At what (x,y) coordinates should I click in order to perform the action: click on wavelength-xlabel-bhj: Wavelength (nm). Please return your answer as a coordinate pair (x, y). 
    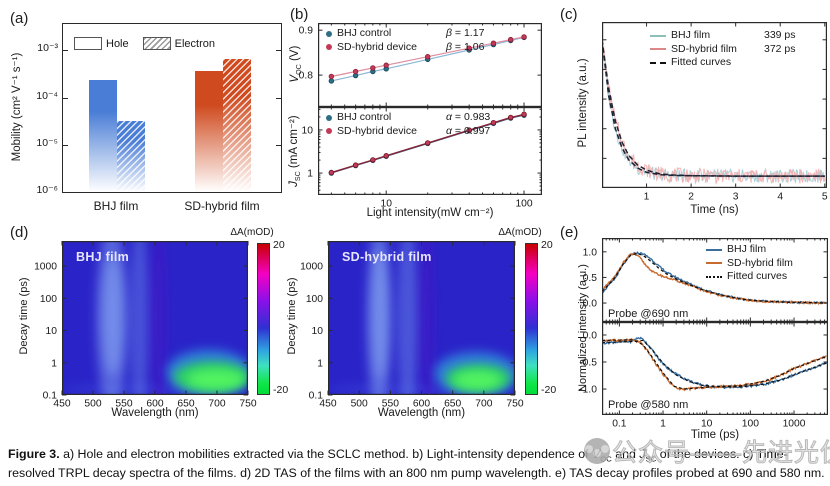
    Looking at the image, I should click on (155, 413).